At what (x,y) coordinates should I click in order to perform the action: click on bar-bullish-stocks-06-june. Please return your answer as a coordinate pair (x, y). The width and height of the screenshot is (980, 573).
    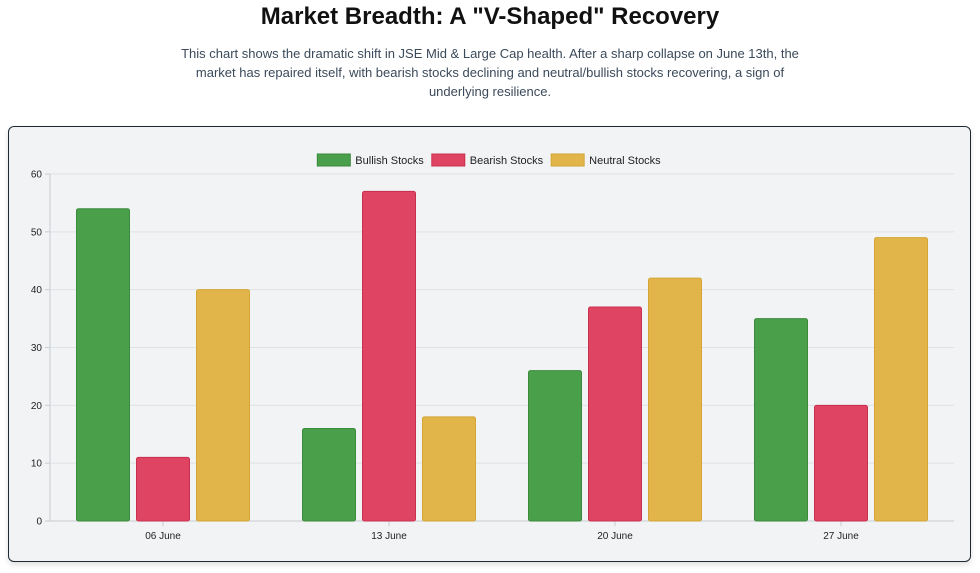
    Looking at the image, I should click on (103, 365).